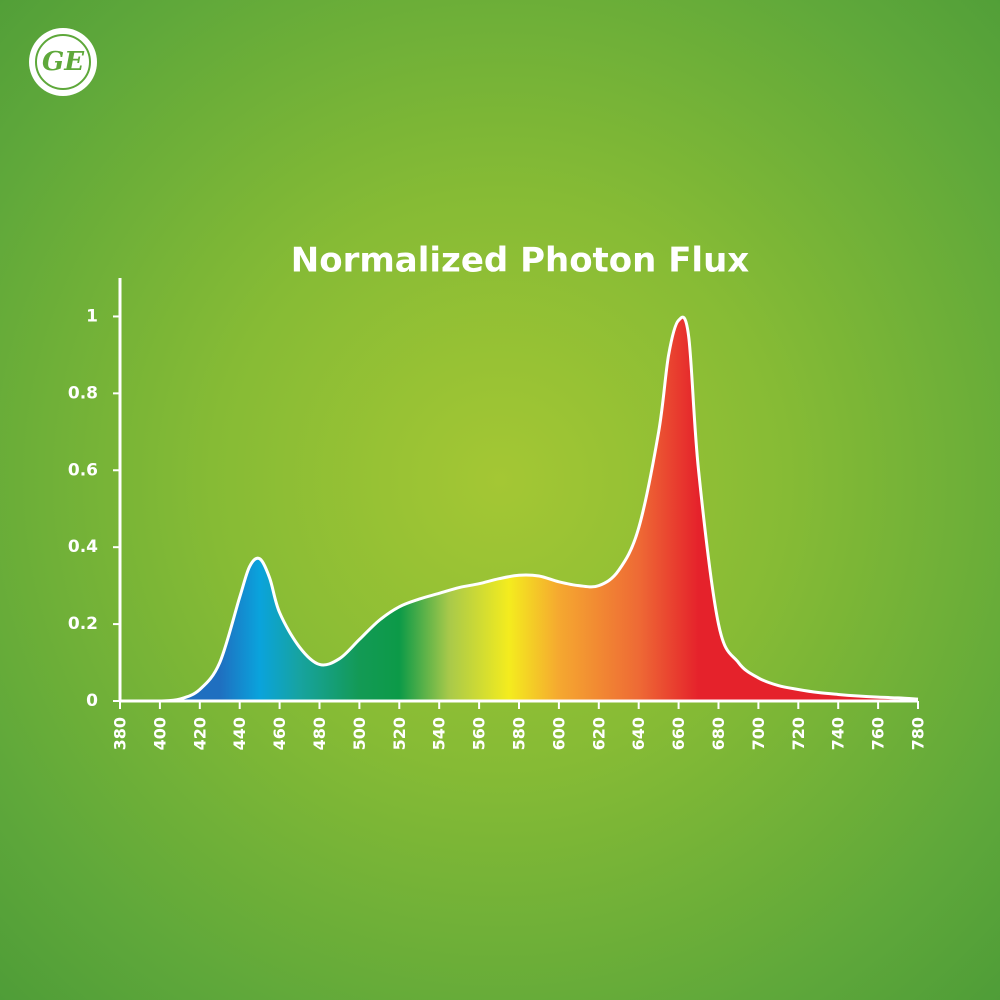 The height and width of the screenshot is (1000, 1000). What do you see at coordinates (83, 393) in the screenshot?
I see `y-tick-label: 0.8` at bounding box center [83, 393].